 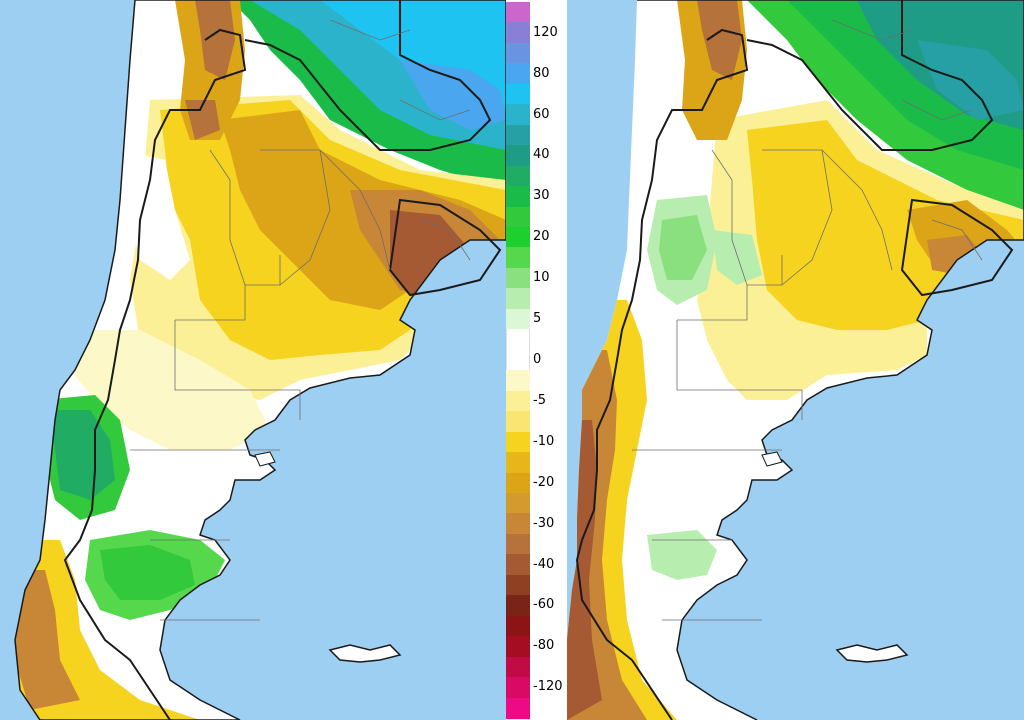 I want to click on legend-tick-label: -20, so click(x=544, y=482).